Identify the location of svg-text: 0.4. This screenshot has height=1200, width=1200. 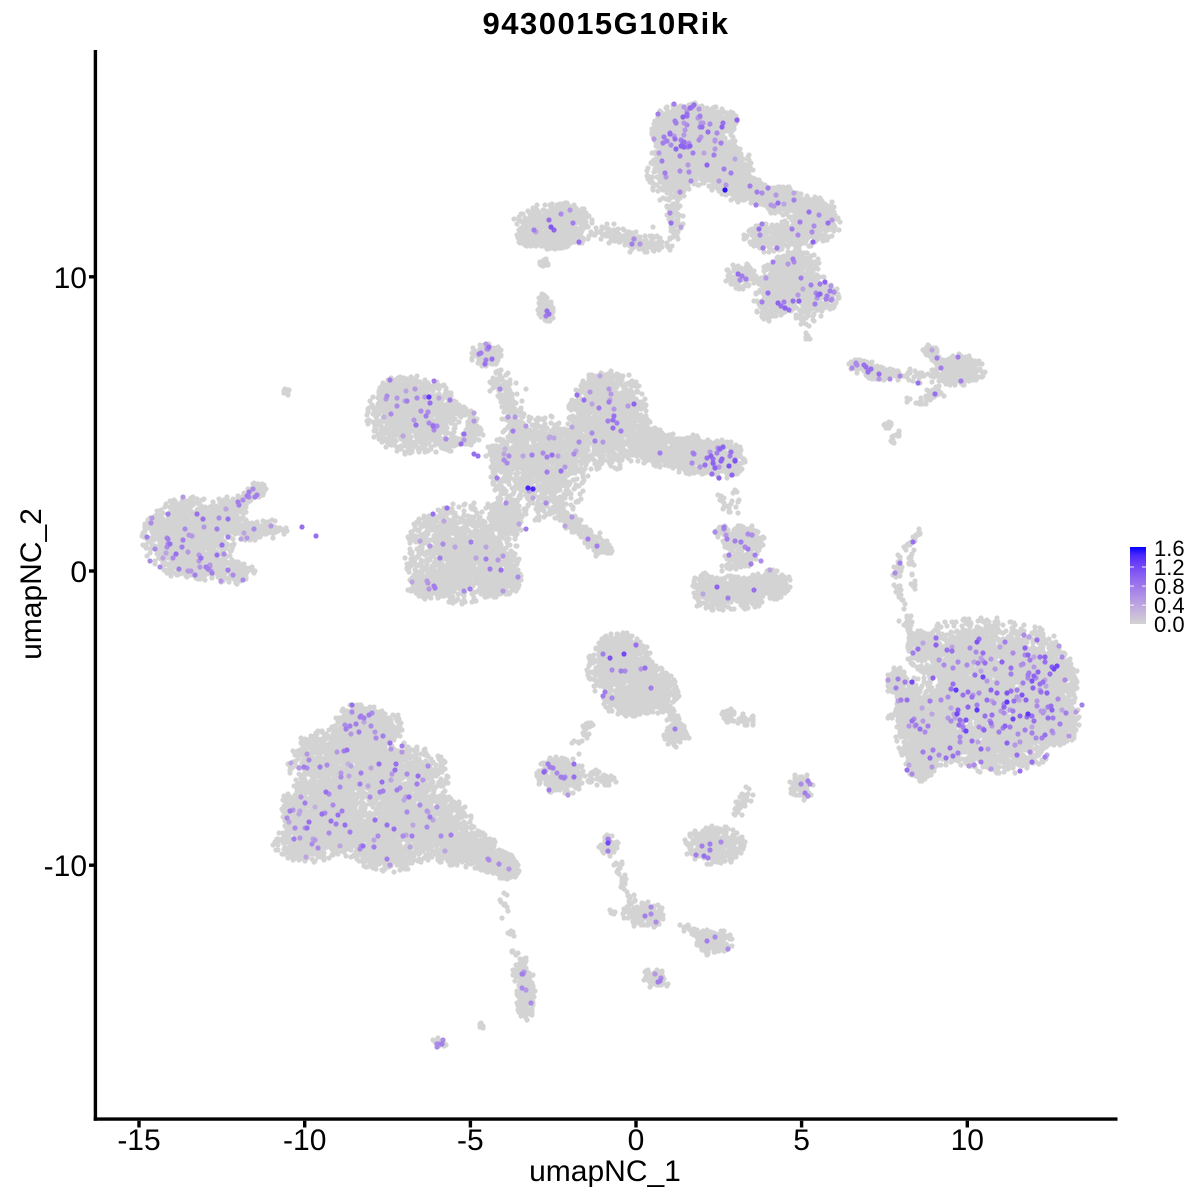
(1169, 605).